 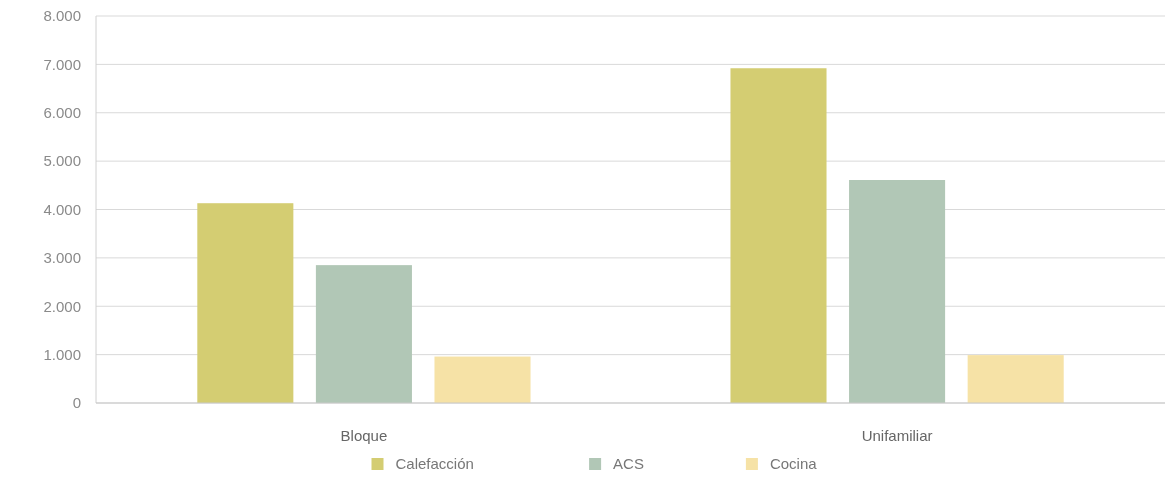 What do you see at coordinates (76, 403) in the screenshot?
I see `y-tick-label: 0` at bounding box center [76, 403].